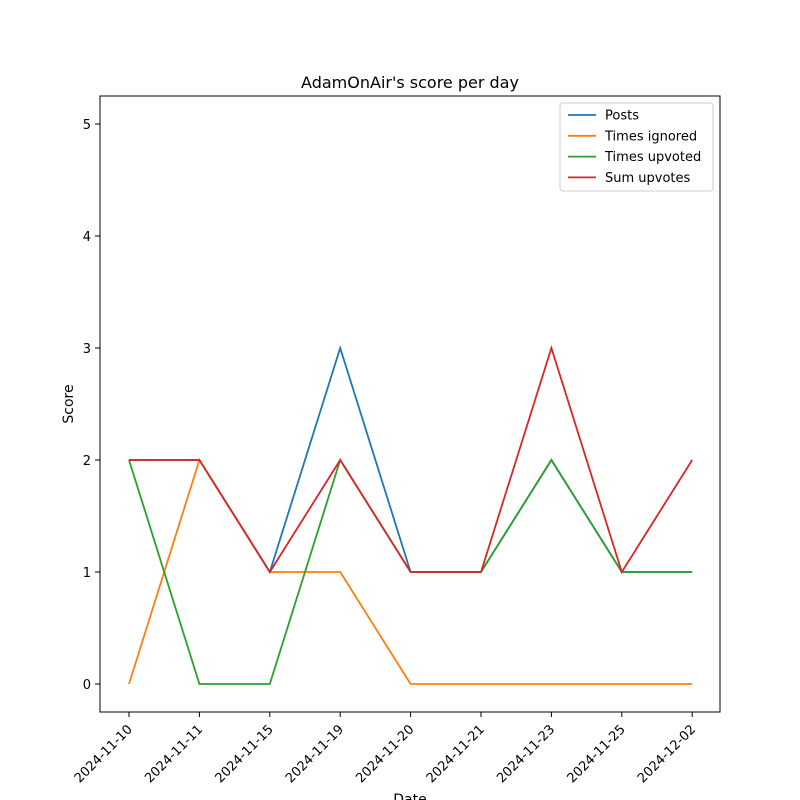 The width and height of the screenshot is (800, 800). I want to click on y-tick-label: 3, so click(87, 349).